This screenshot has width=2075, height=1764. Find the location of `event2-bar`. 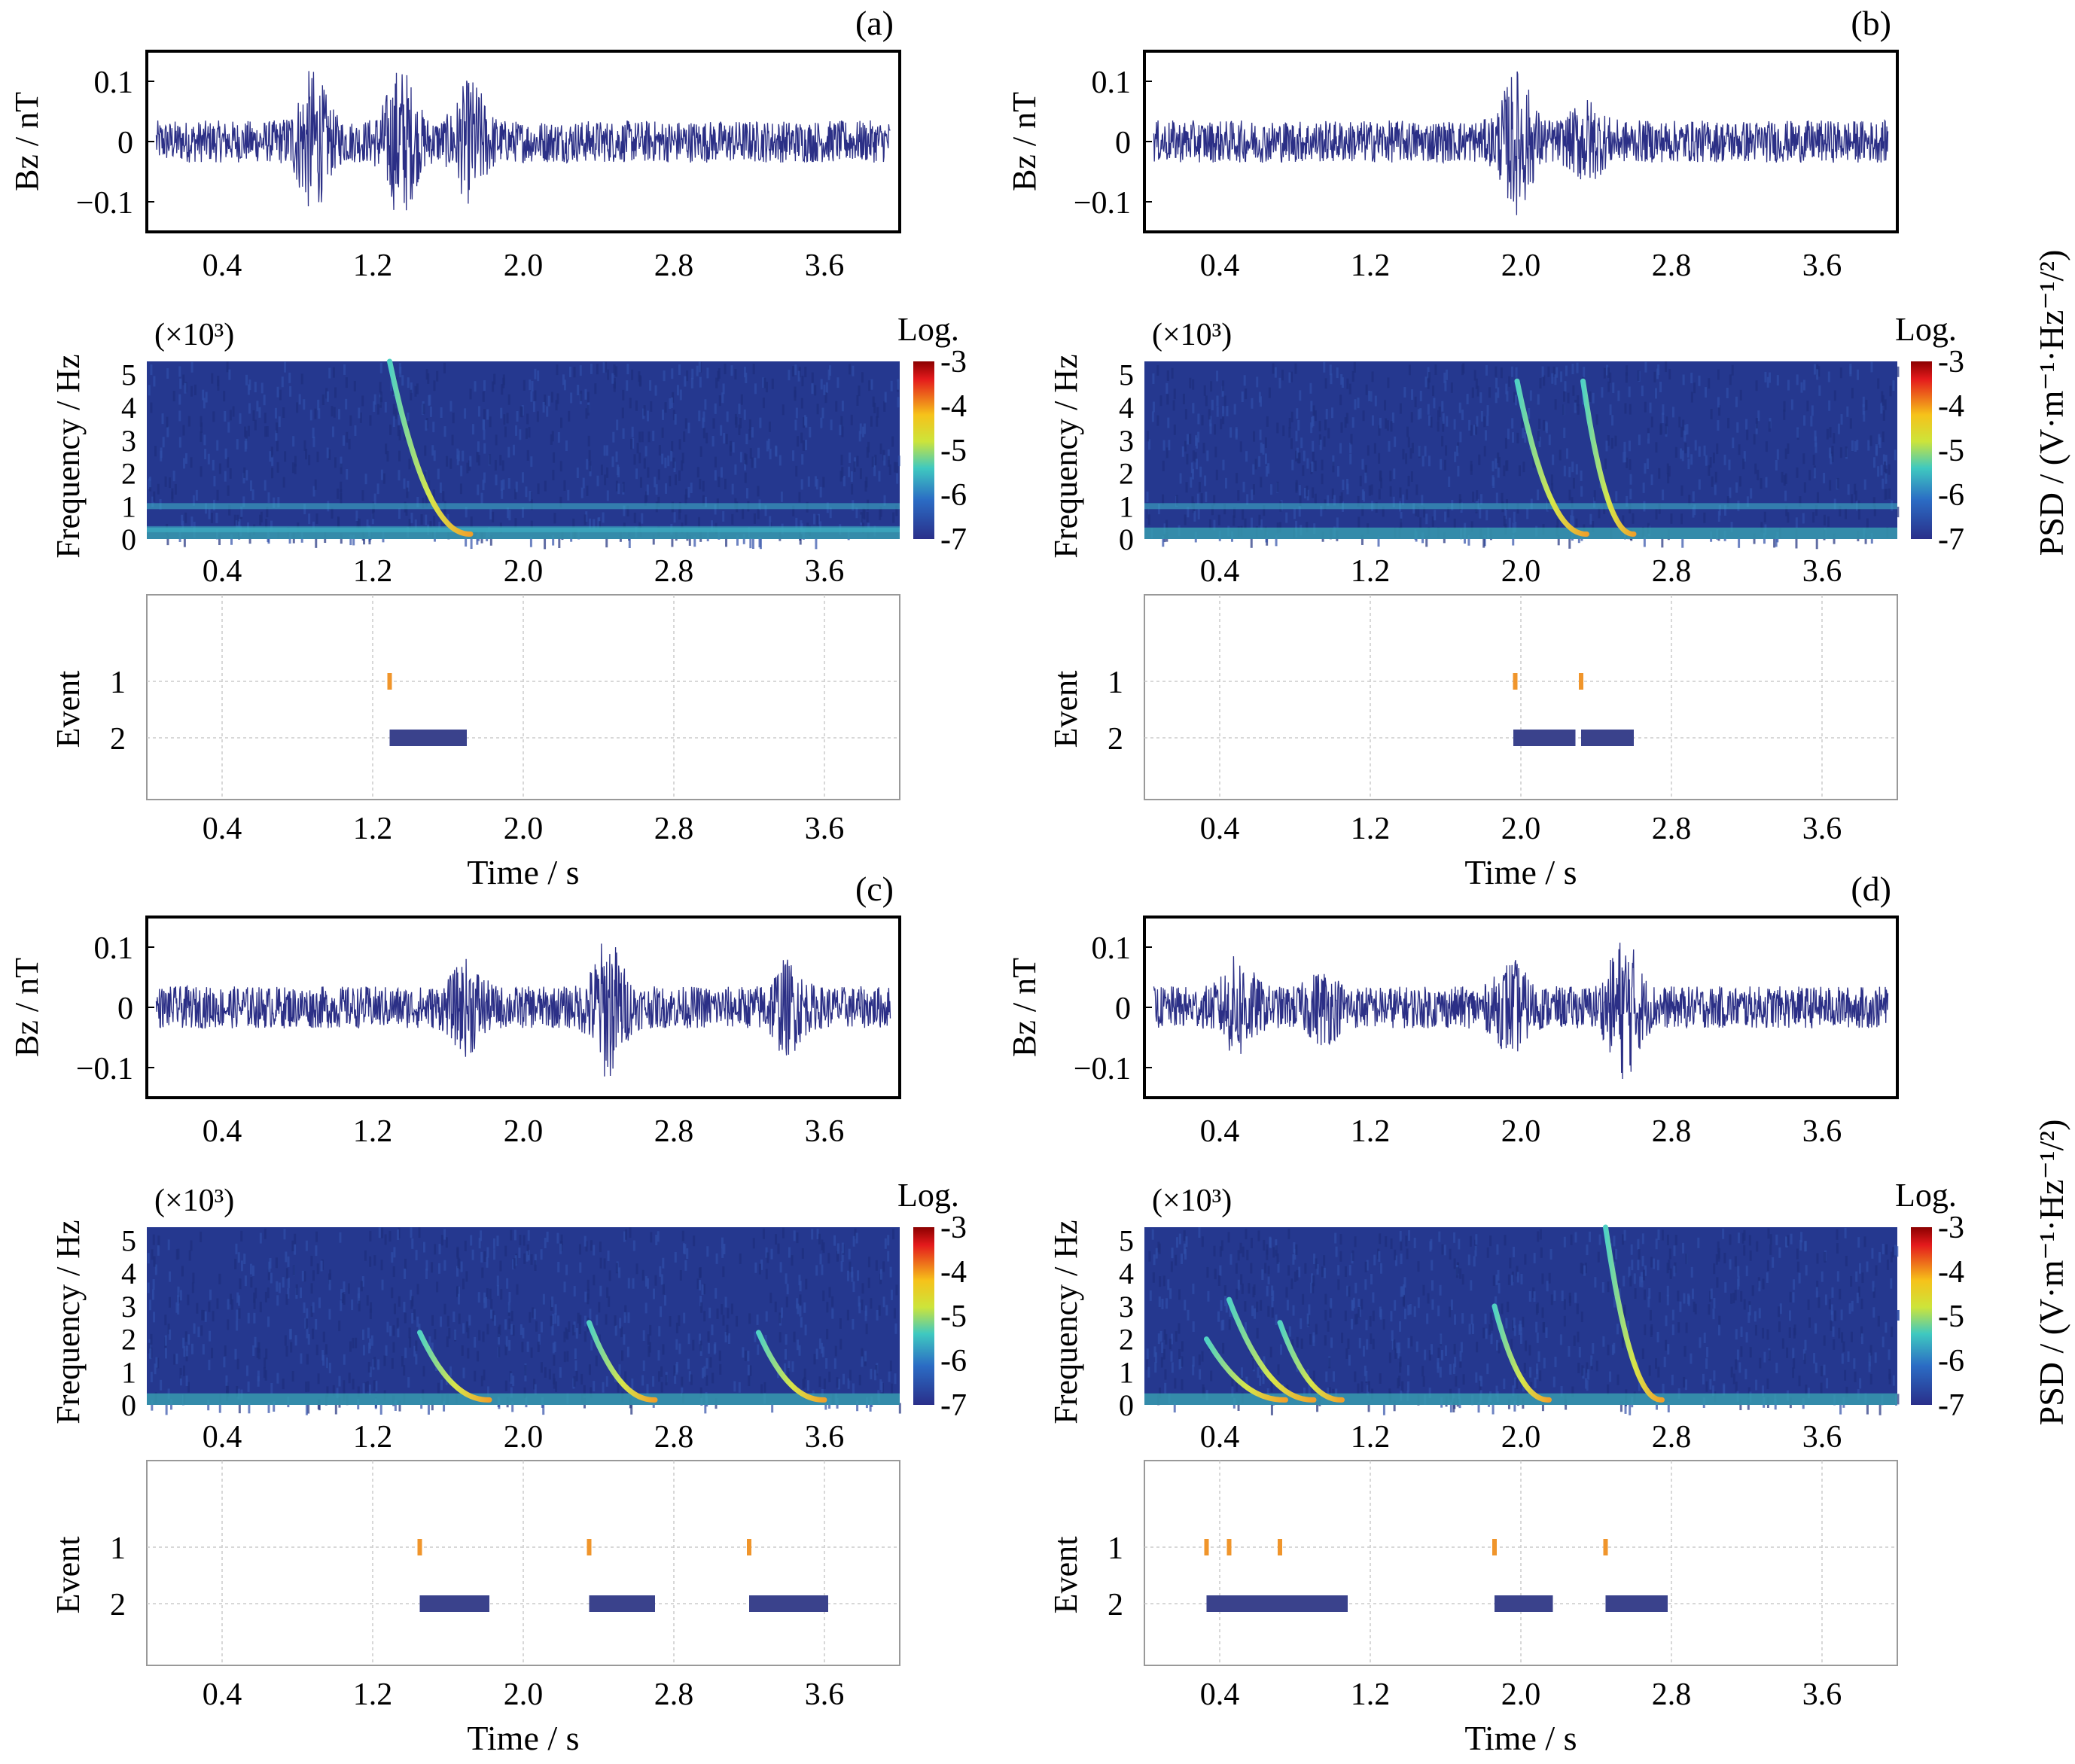

event2-bar is located at coordinates (1277, 1603).